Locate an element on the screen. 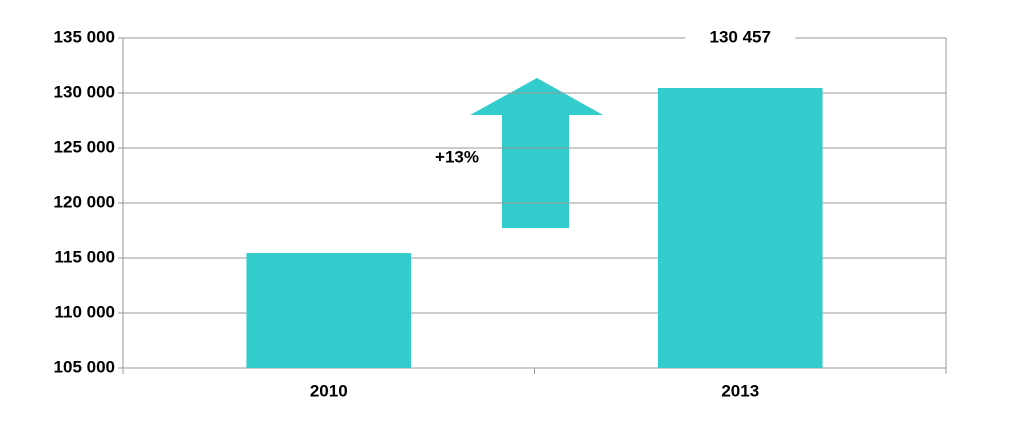 The image size is (1011, 439). growth-arrow is located at coordinates (536, 153).